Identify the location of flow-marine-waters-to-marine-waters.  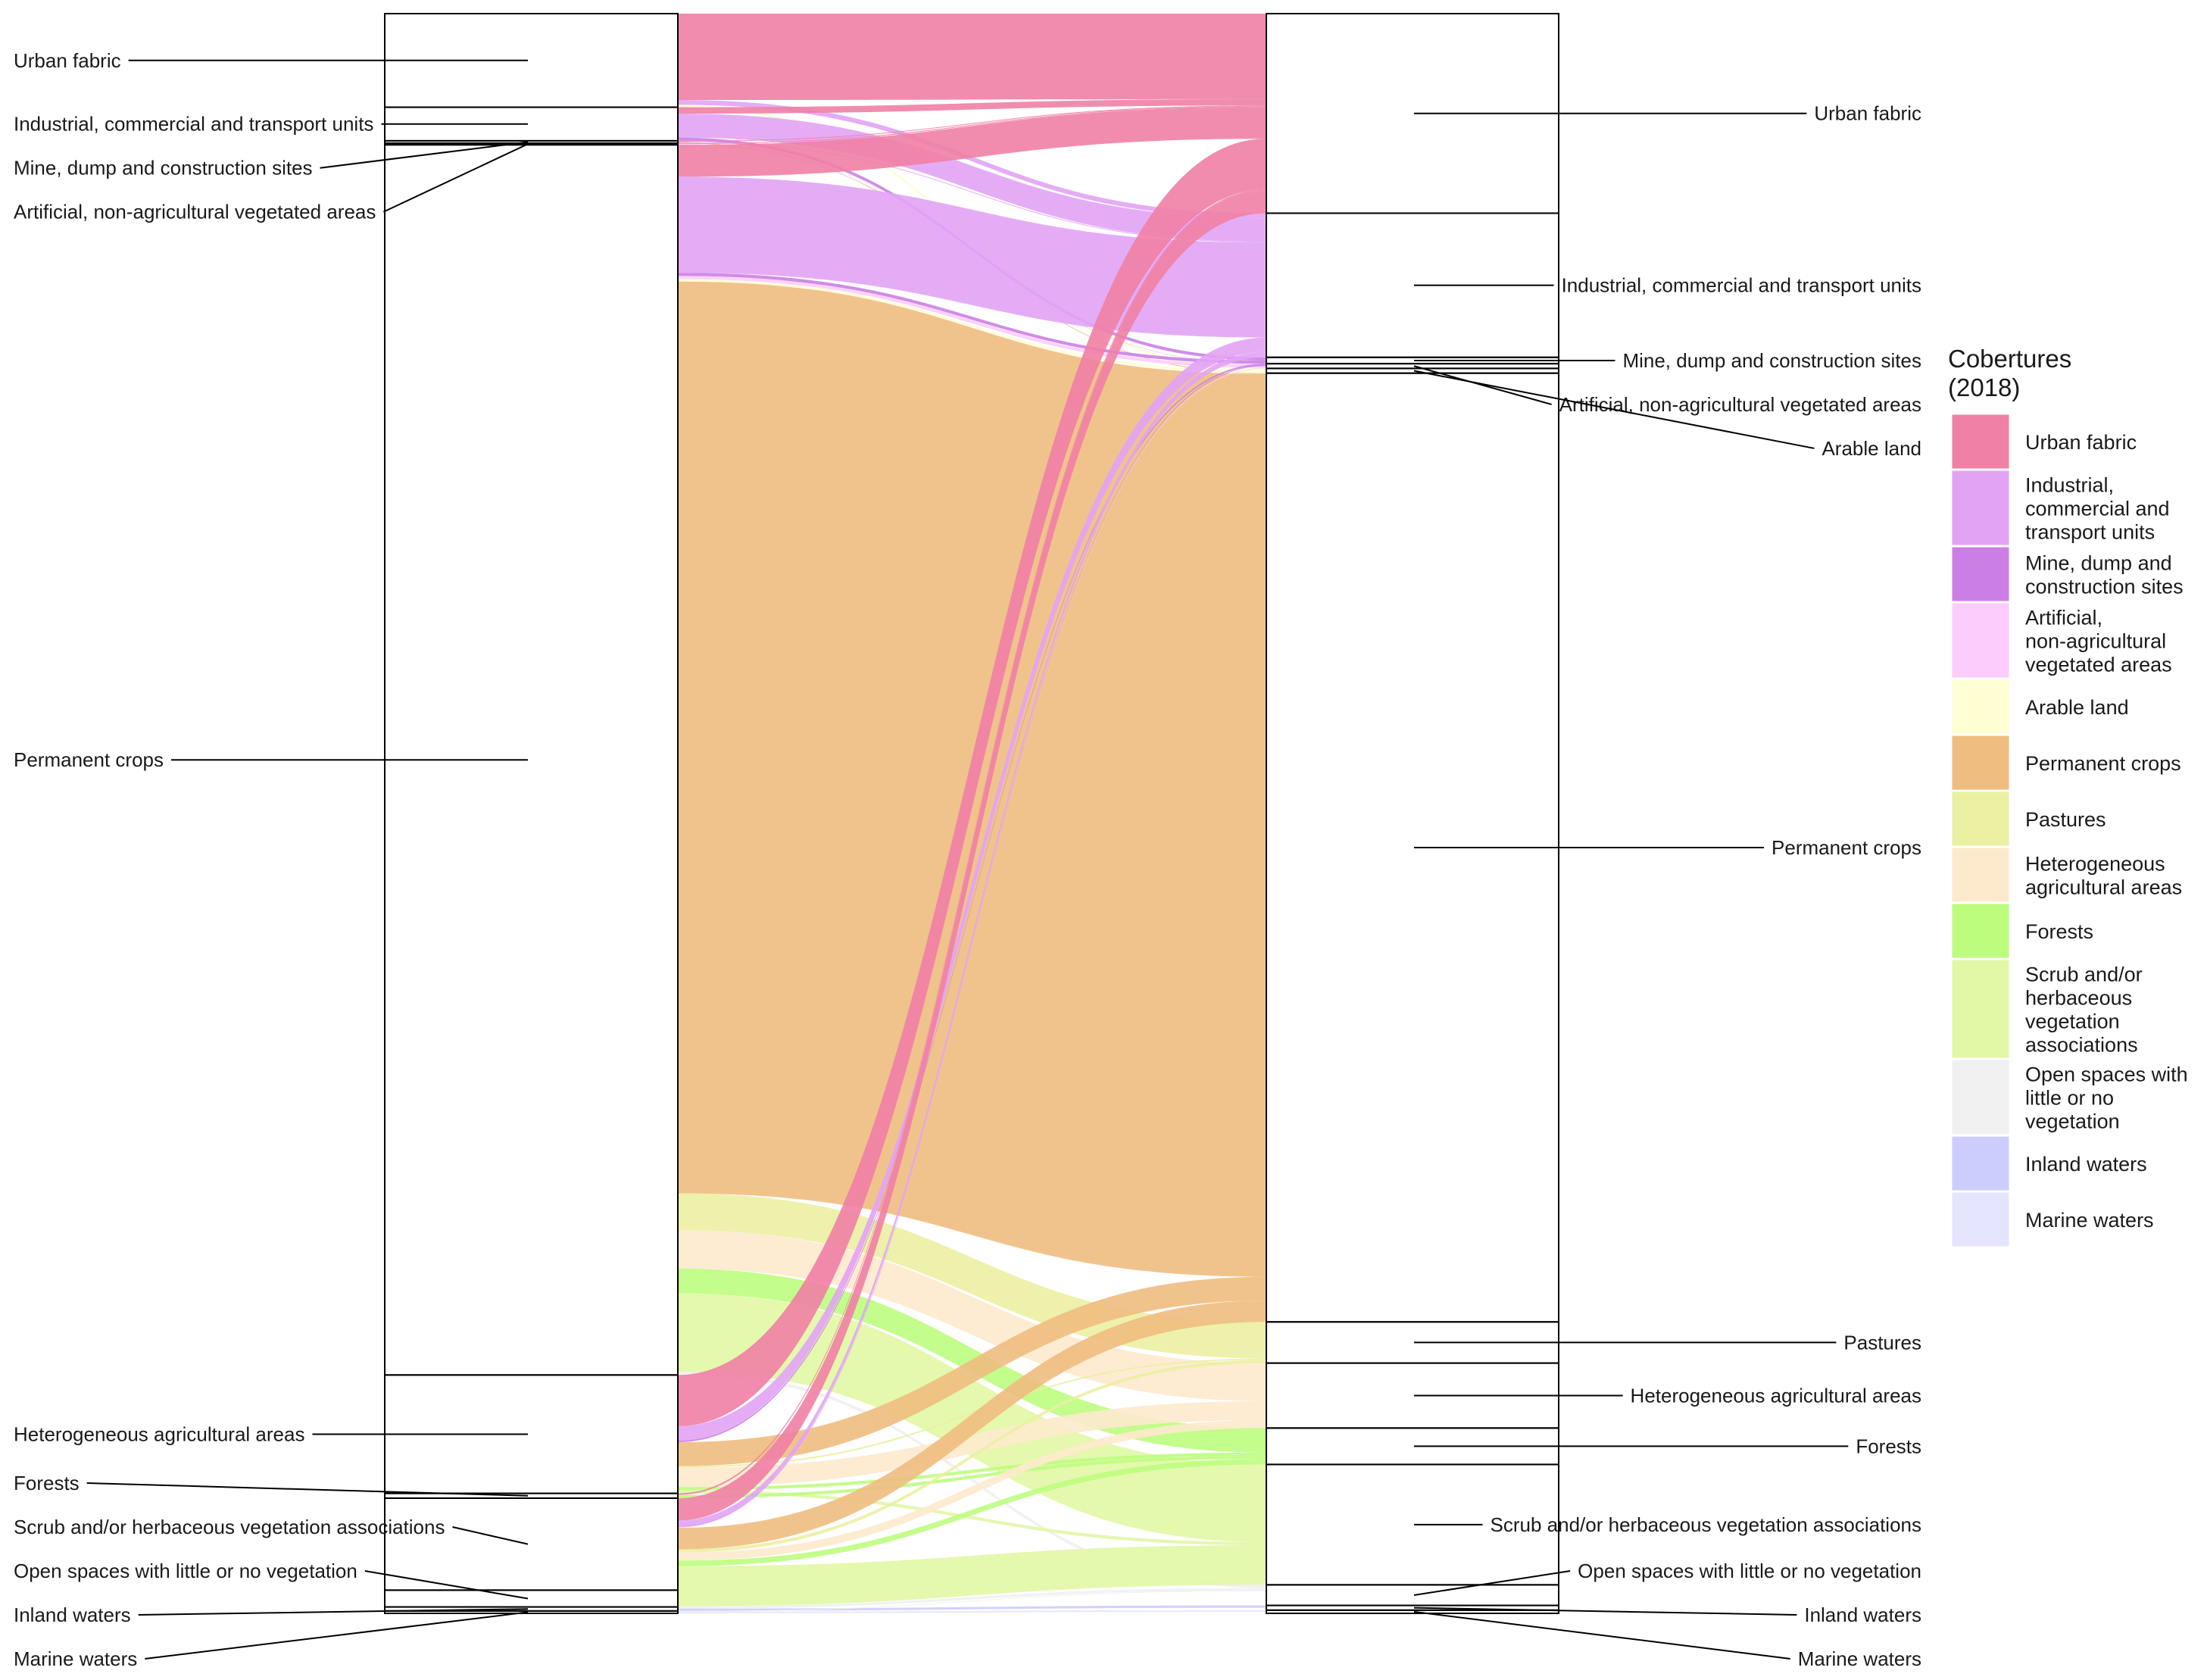
(972, 1611).